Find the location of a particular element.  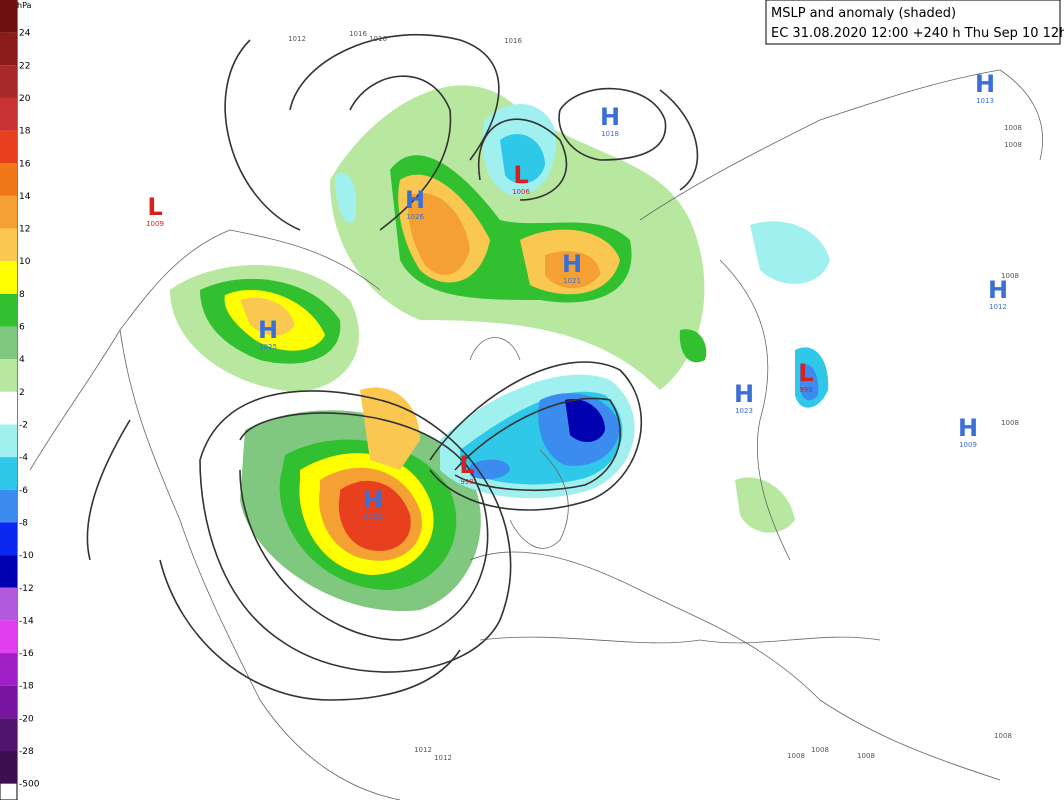

title-frame is located at coordinates (913, 22).